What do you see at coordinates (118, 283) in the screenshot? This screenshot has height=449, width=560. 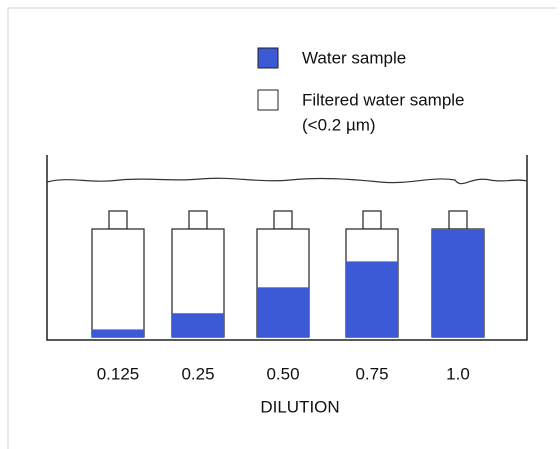 I see `bottle` at bounding box center [118, 283].